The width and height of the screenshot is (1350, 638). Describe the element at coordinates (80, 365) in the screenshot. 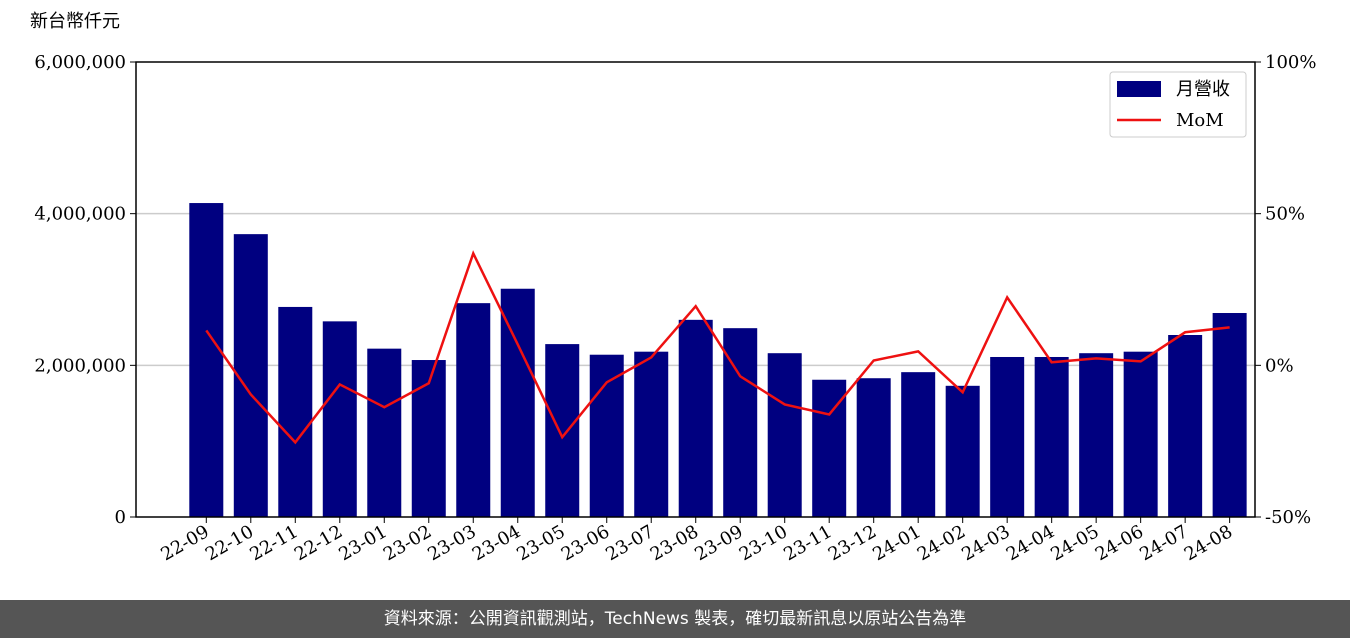

I see `y-tick-label: 2,000,000` at that location.